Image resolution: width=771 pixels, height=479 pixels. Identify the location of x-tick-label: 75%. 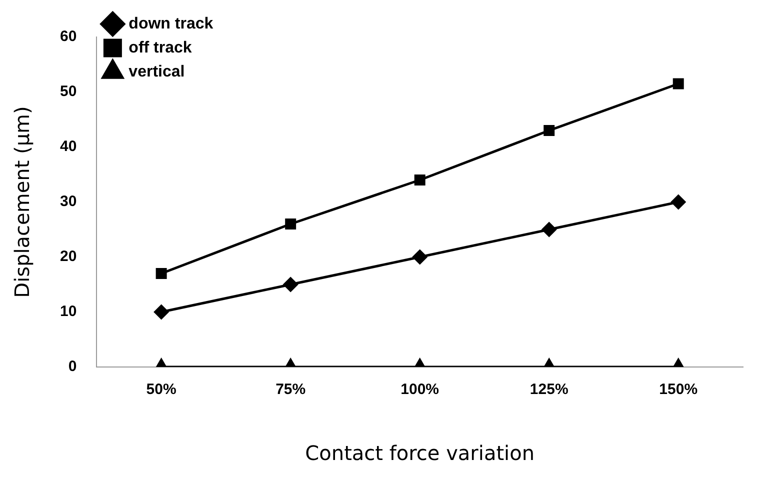
(291, 389).